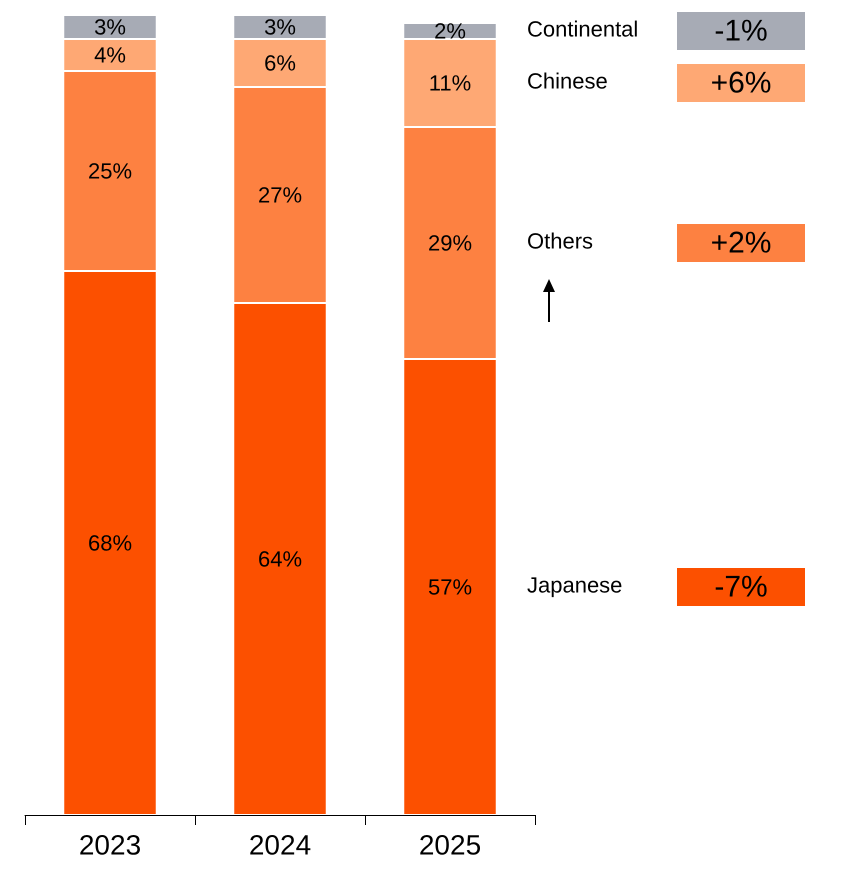 The image size is (866, 872). What do you see at coordinates (280, 63) in the screenshot?
I see `data-label: 6%` at bounding box center [280, 63].